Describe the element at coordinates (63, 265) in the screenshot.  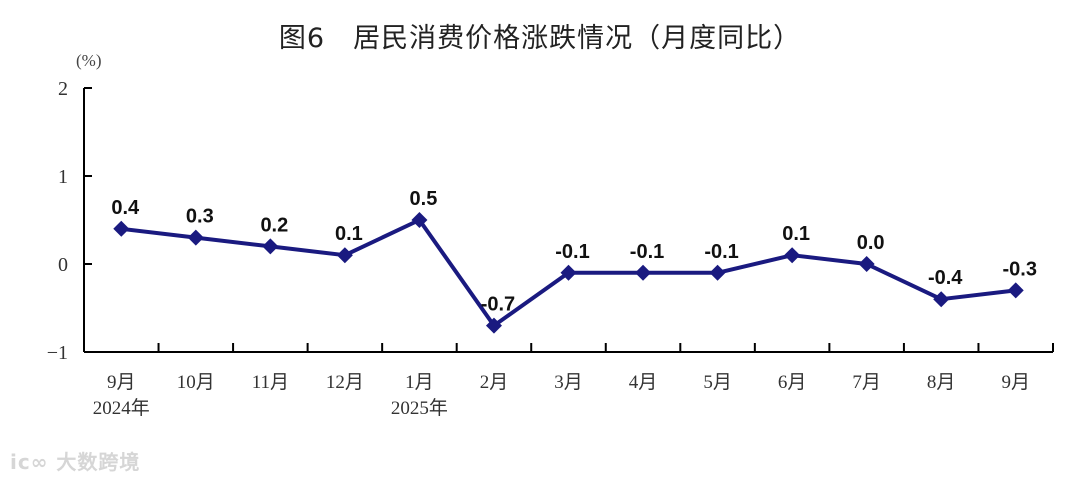
I see `y-tick-label: 0` at that location.